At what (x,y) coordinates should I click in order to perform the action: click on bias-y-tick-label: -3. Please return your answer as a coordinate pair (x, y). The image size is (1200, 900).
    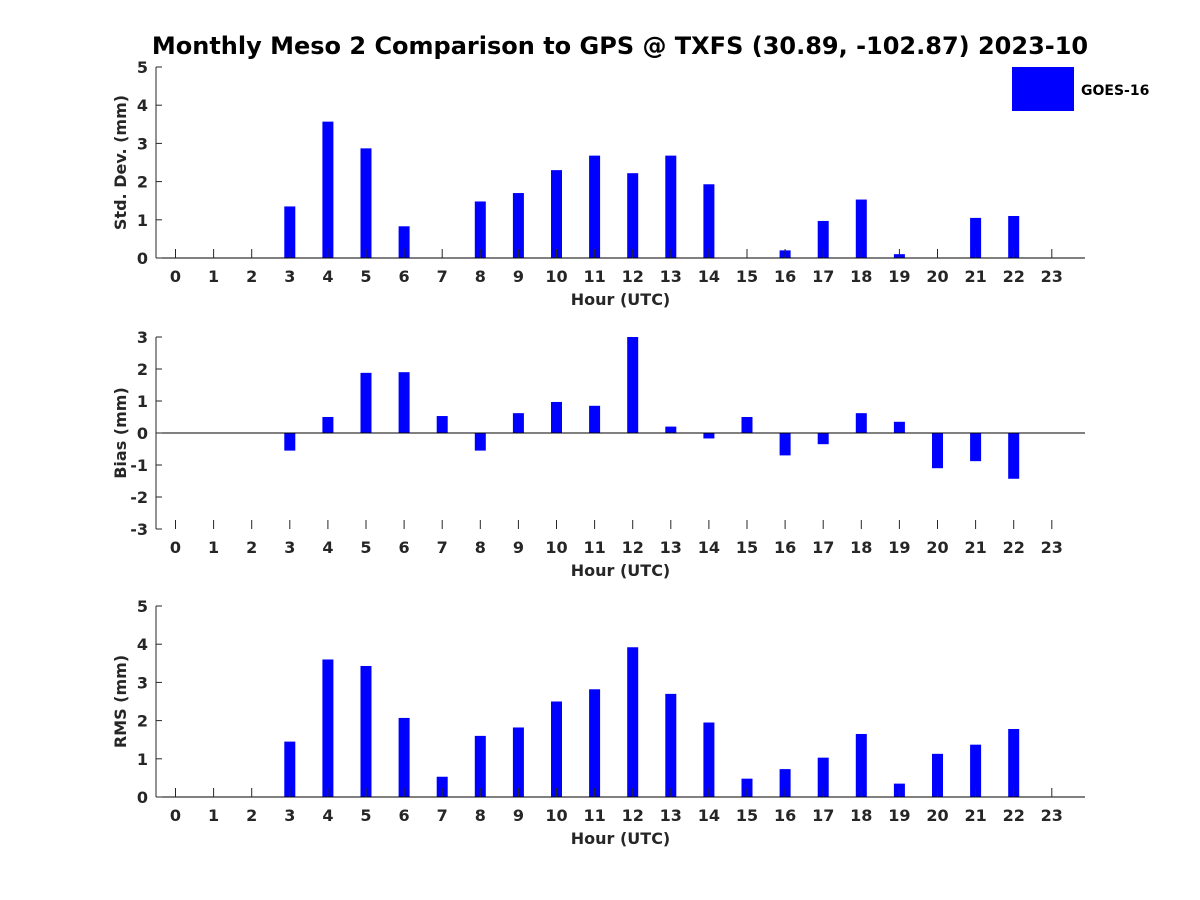
    Looking at the image, I should click on (139, 529).